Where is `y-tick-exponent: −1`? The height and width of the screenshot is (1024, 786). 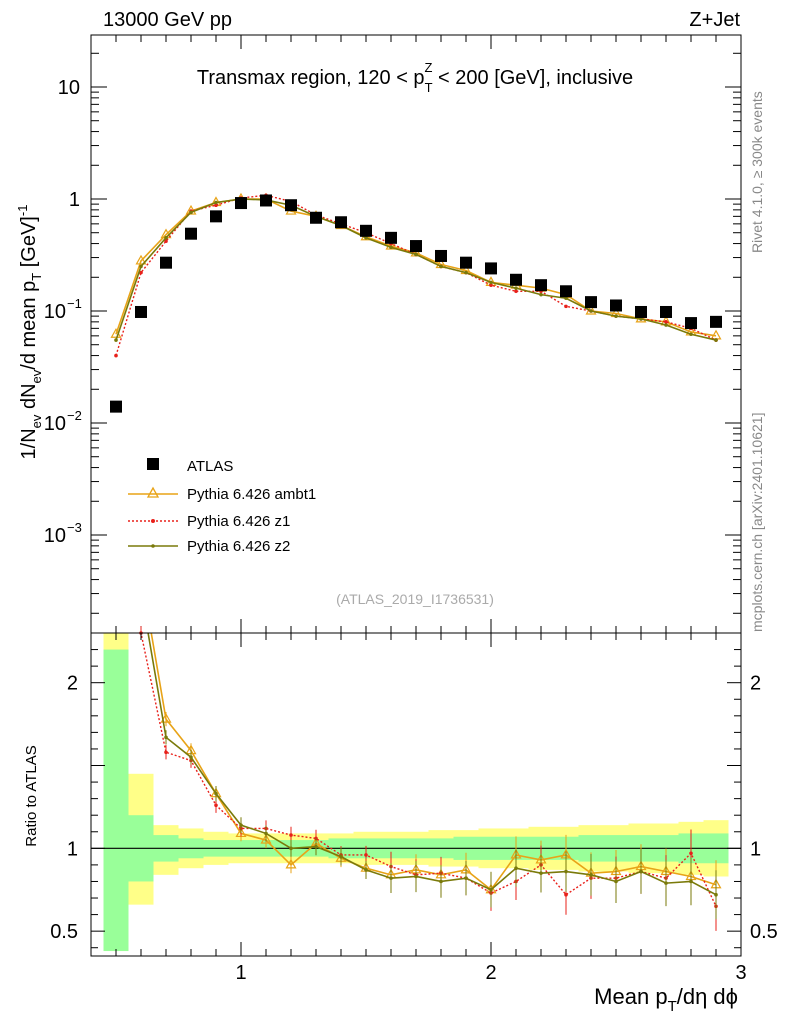
y-tick-exponent: −1 is located at coordinates (74, 303).